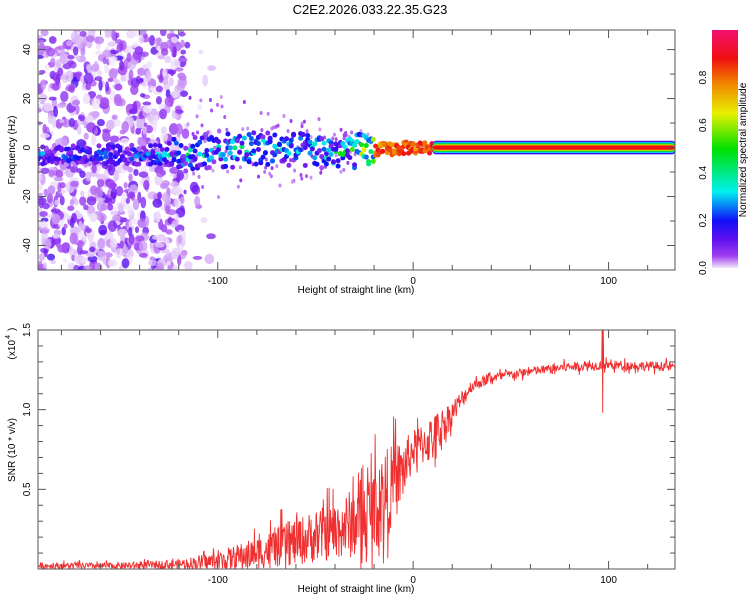 This screenshot has height=600, width=750. I want to click on snr-ylabel: SNR (10 * v/v), so click(12, 450).